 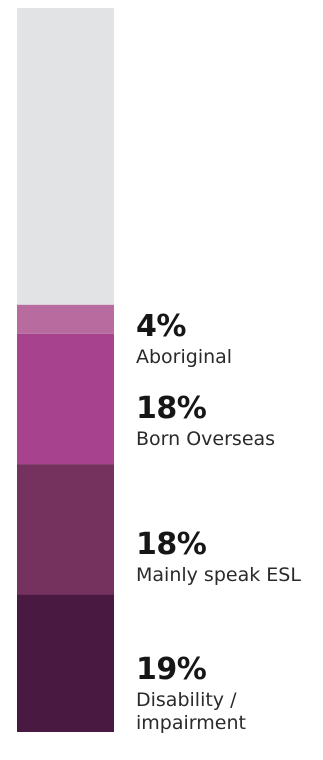 I want to click on esl-value-label: 18%, so click(x=171, y=544).